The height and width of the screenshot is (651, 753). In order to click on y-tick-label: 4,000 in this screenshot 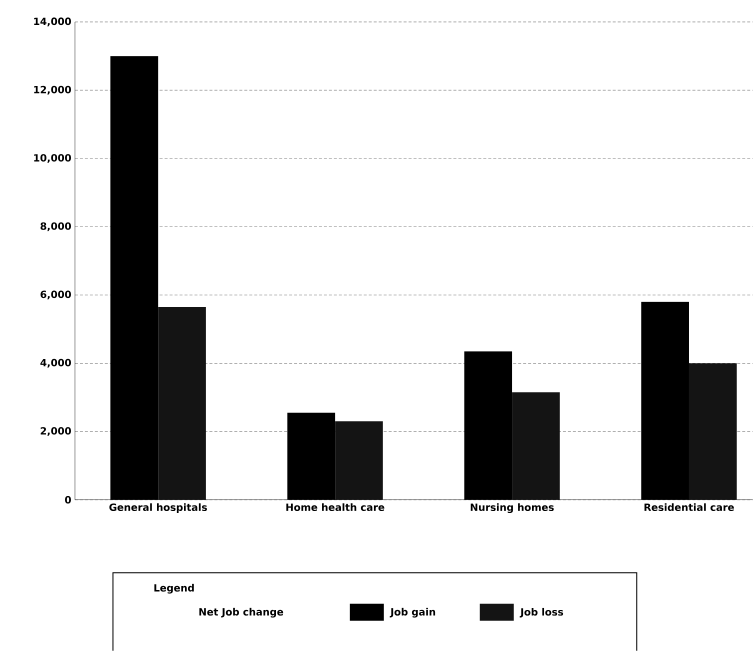, I will do `click(55, 363)`.